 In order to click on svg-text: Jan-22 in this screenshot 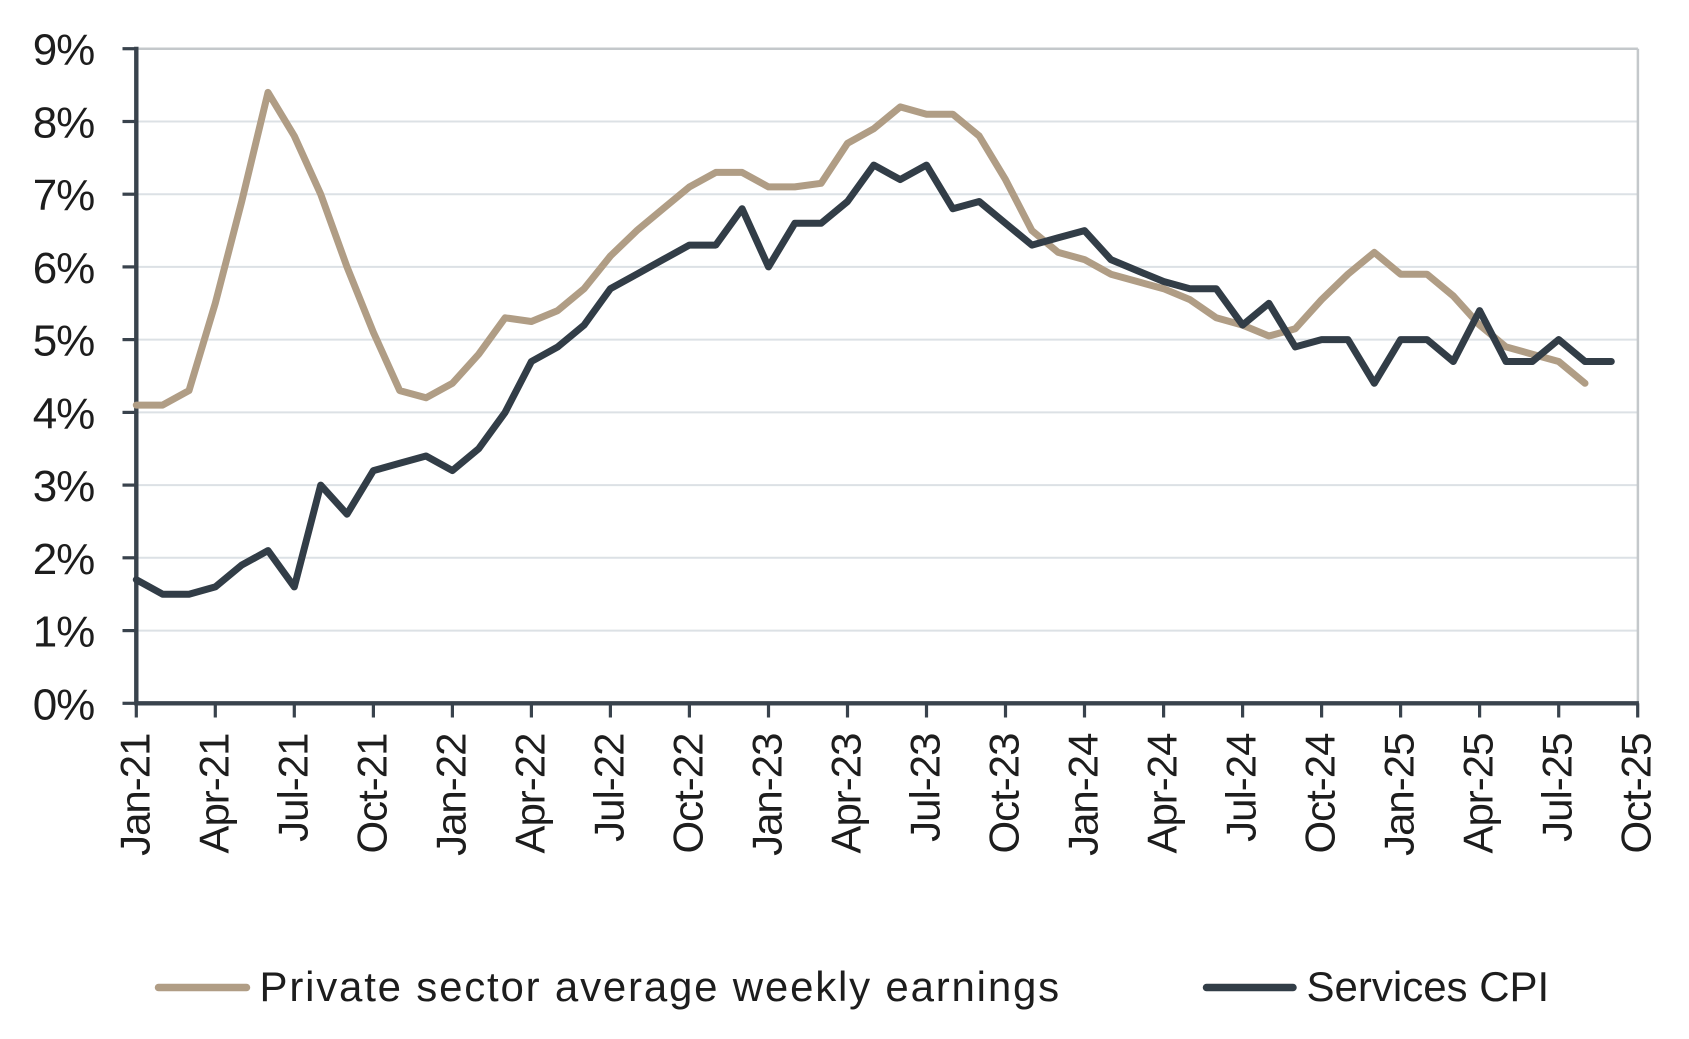, I will do `click(450, 795)`.